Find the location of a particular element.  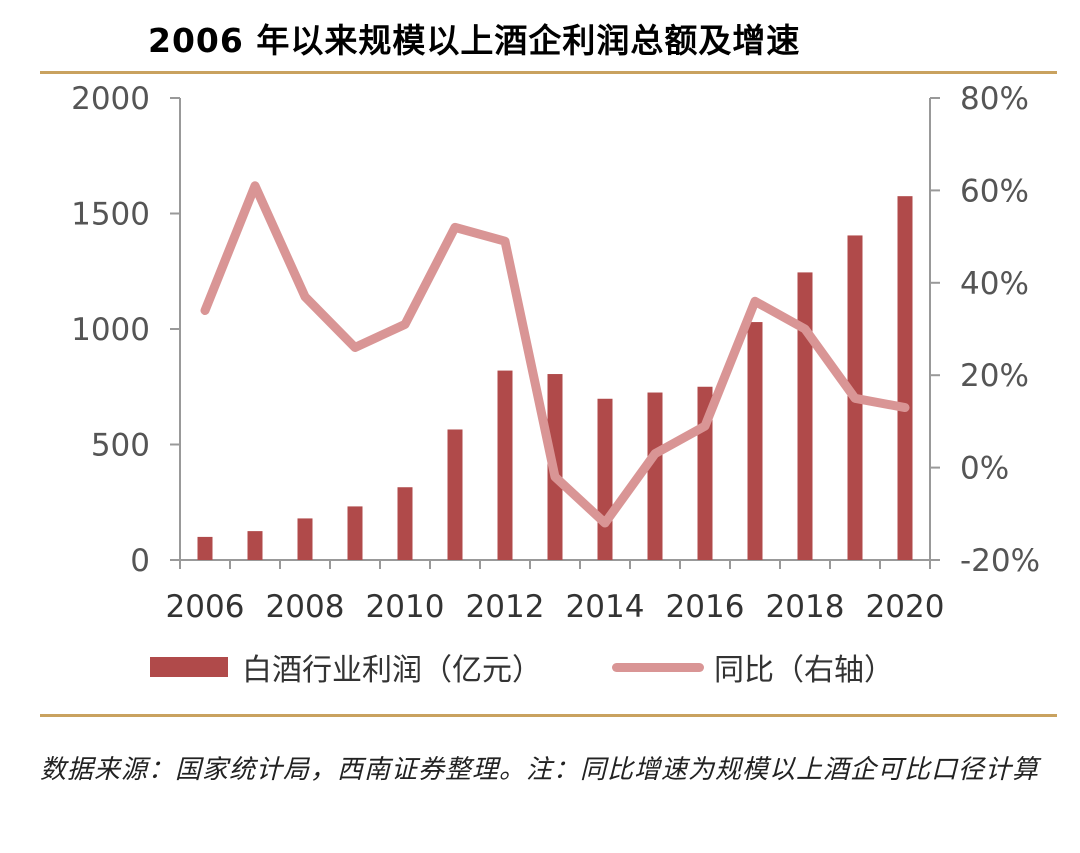

legend: 白酒行业利润（亿元） 同比（右轴） is located at coordinates (522, 667).